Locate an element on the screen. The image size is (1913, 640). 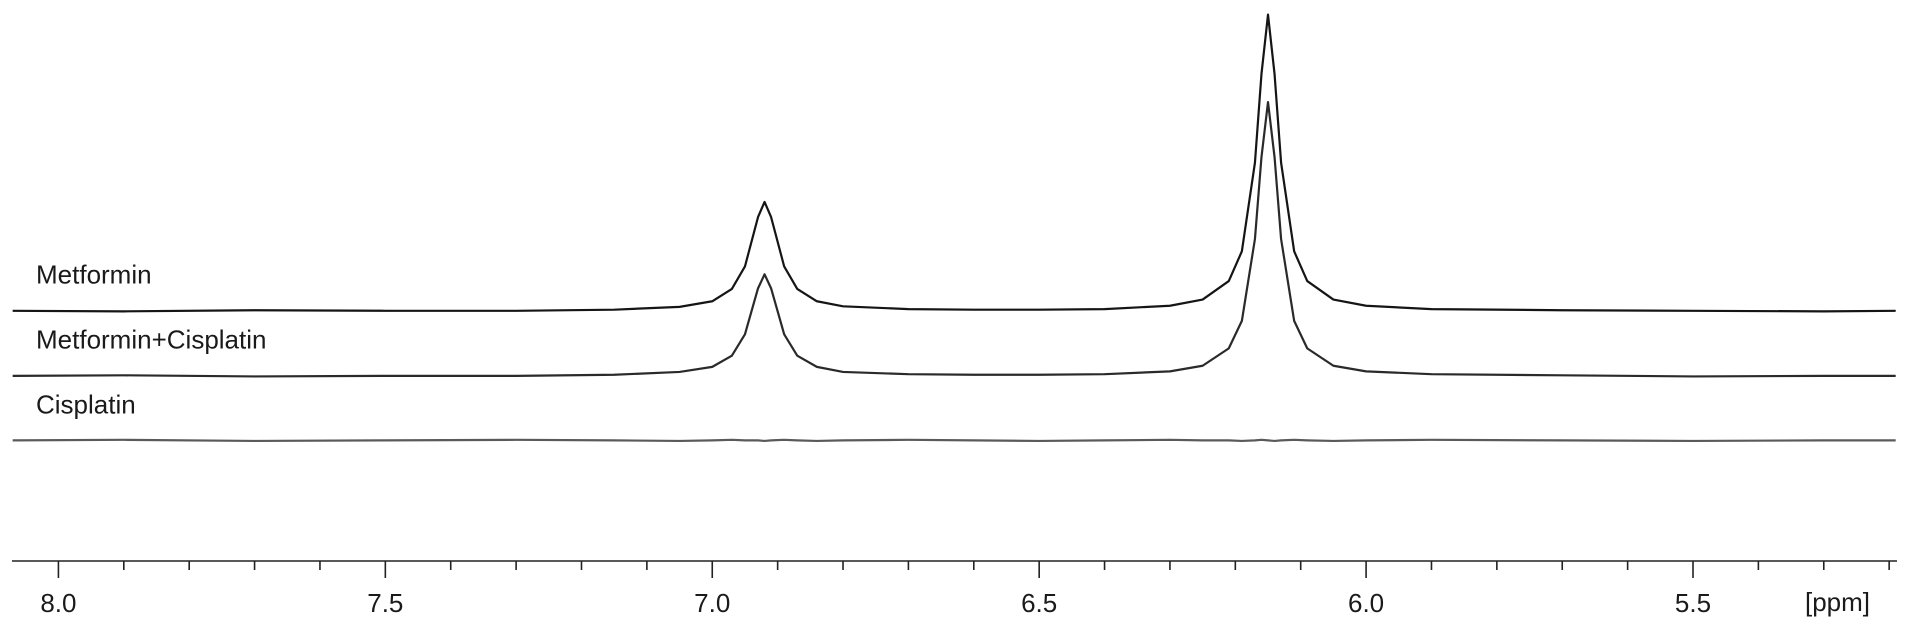
series-label: Cisplatin is located at coordinates (86, 404).